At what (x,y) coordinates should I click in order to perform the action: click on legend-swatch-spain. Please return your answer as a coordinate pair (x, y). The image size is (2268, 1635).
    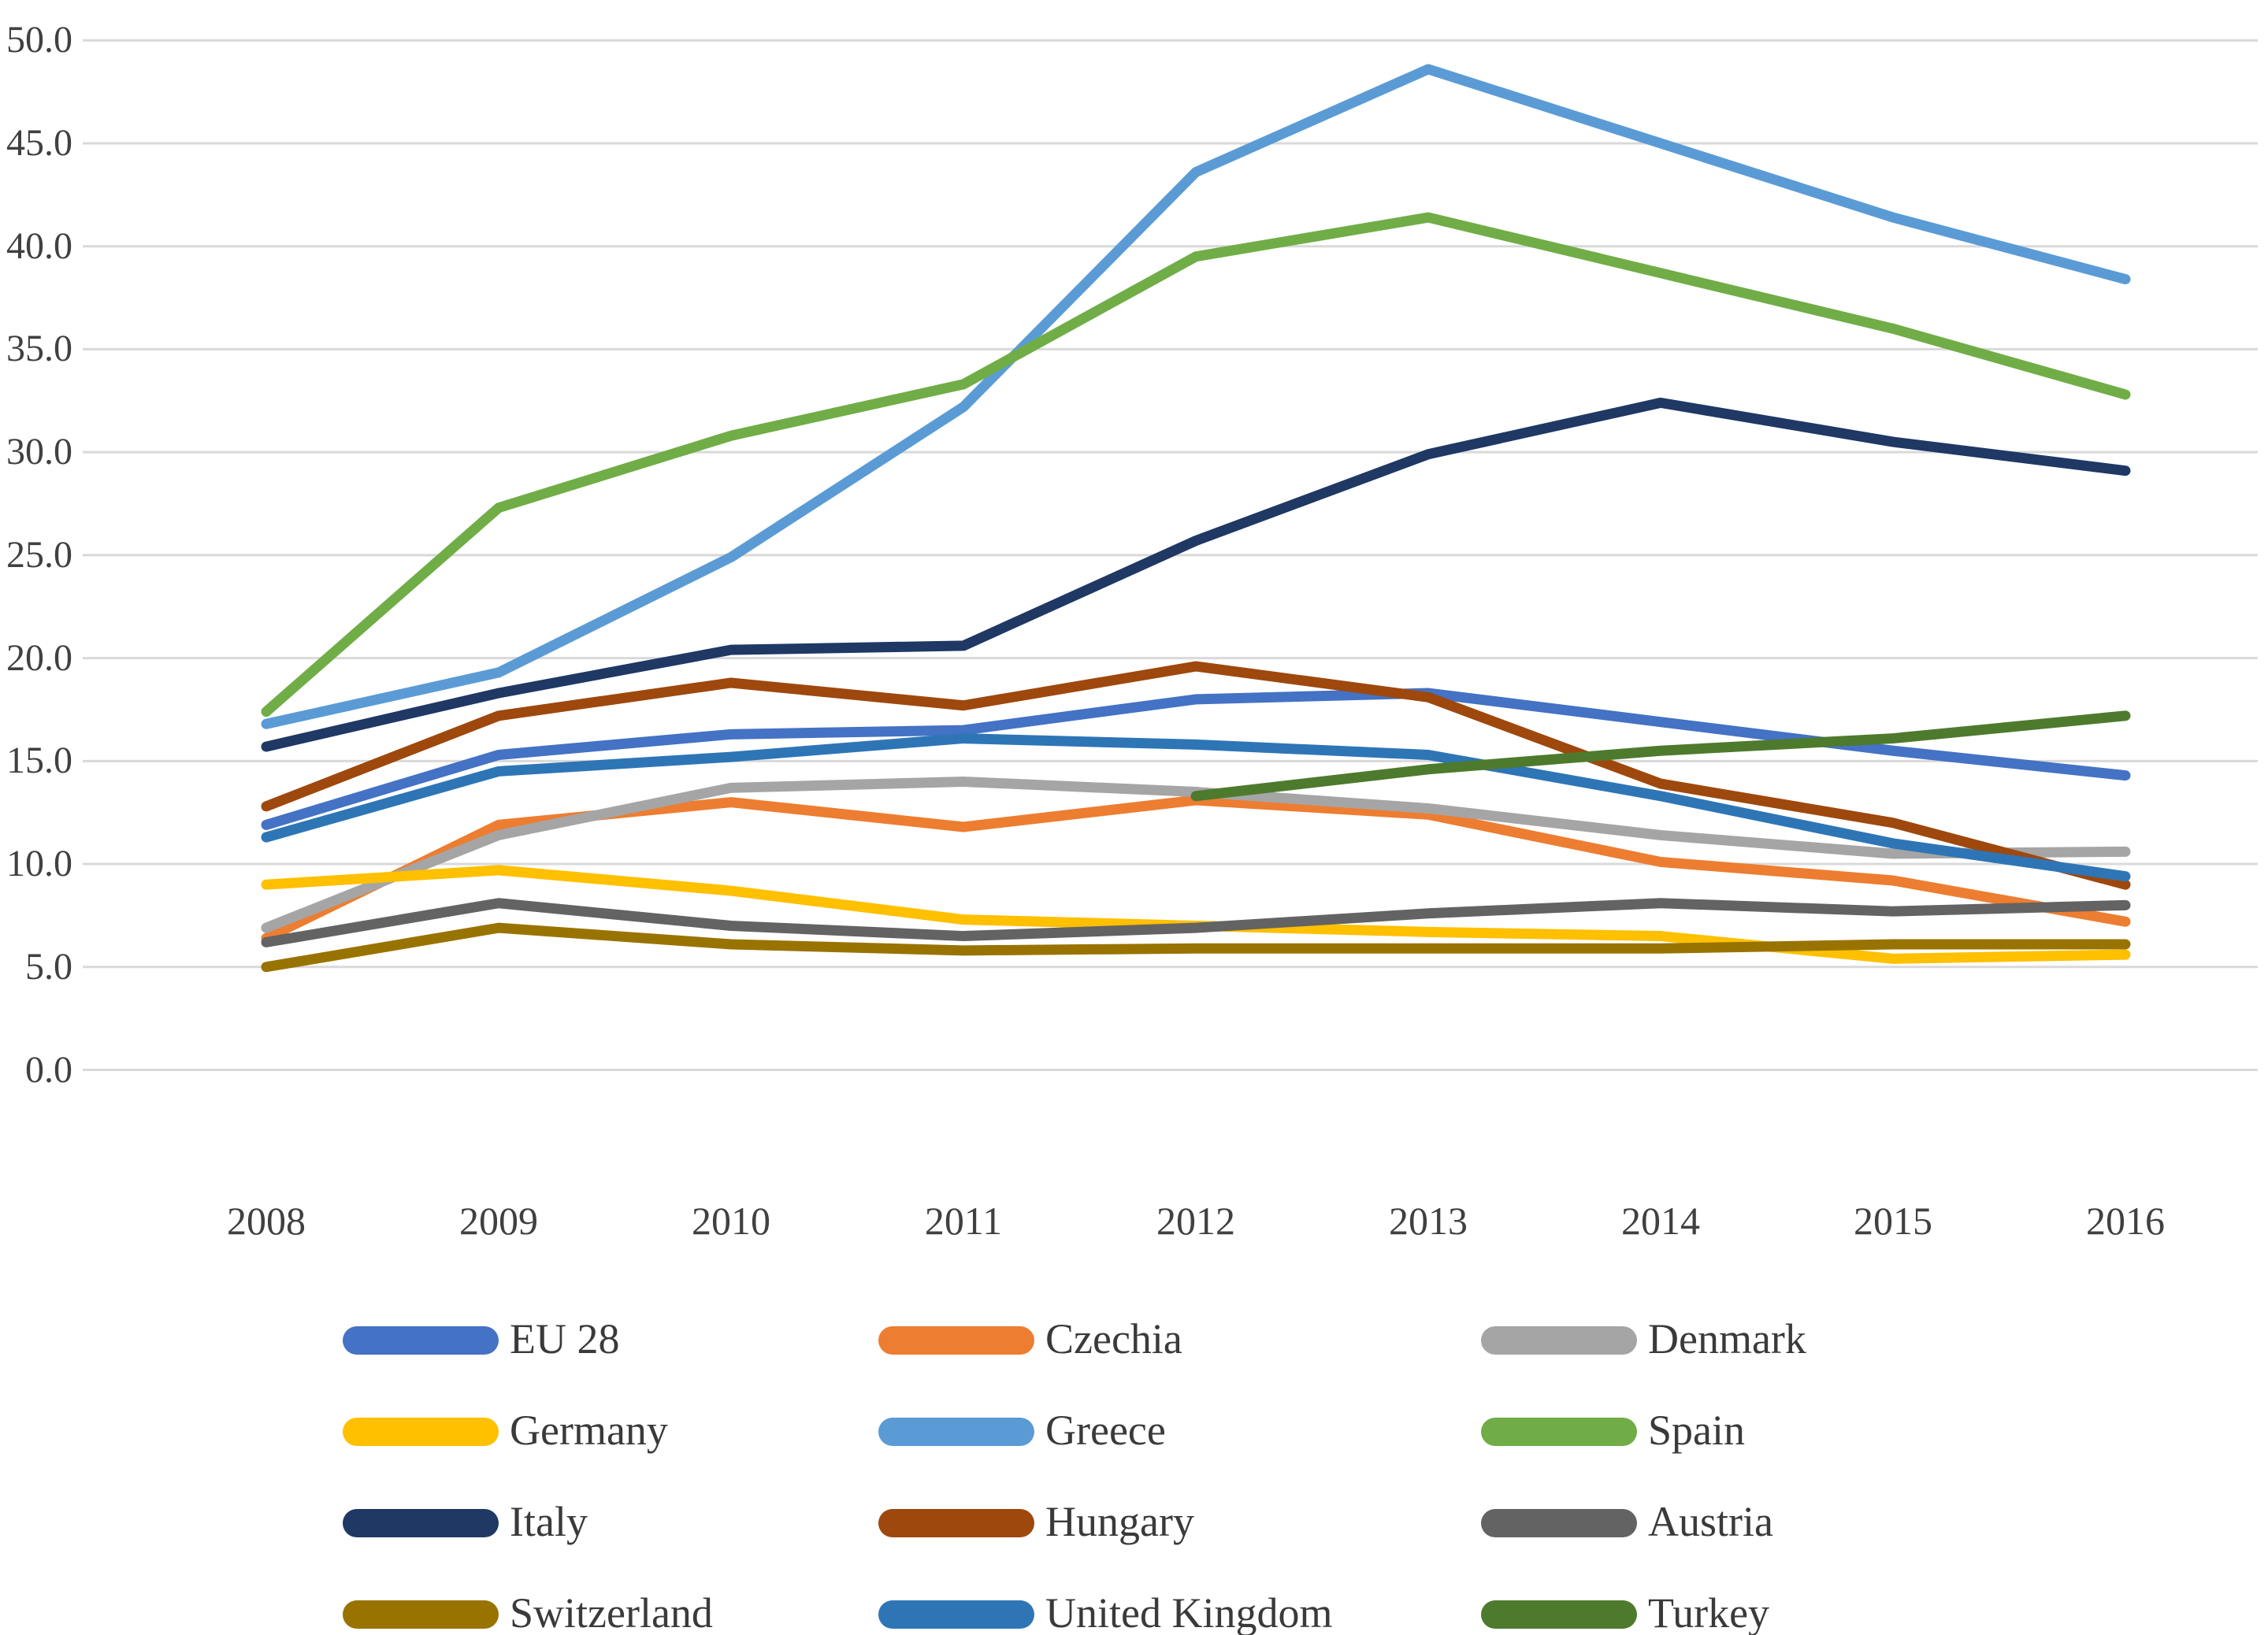
    Looking at the image, I should click on (1559, 1432).